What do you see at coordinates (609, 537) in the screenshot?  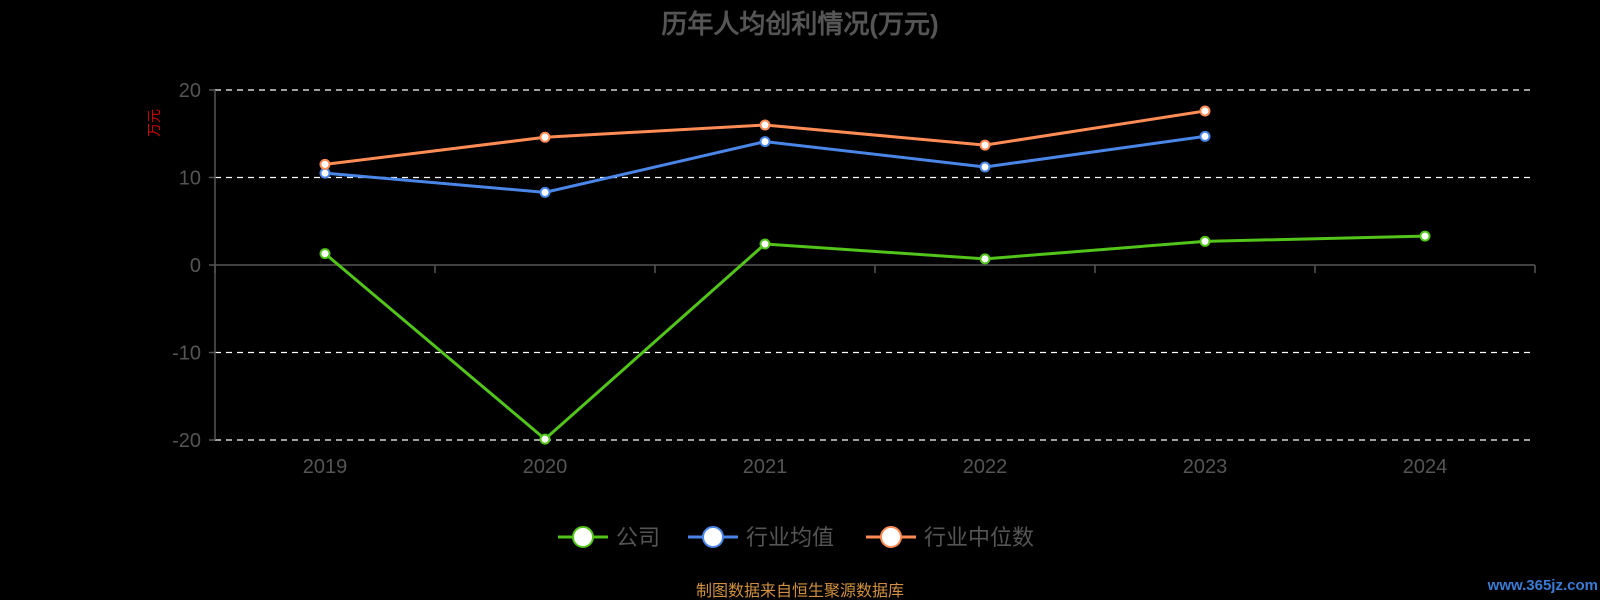 I see `legend-item-0: 公司` at bounding box center [609, 537].